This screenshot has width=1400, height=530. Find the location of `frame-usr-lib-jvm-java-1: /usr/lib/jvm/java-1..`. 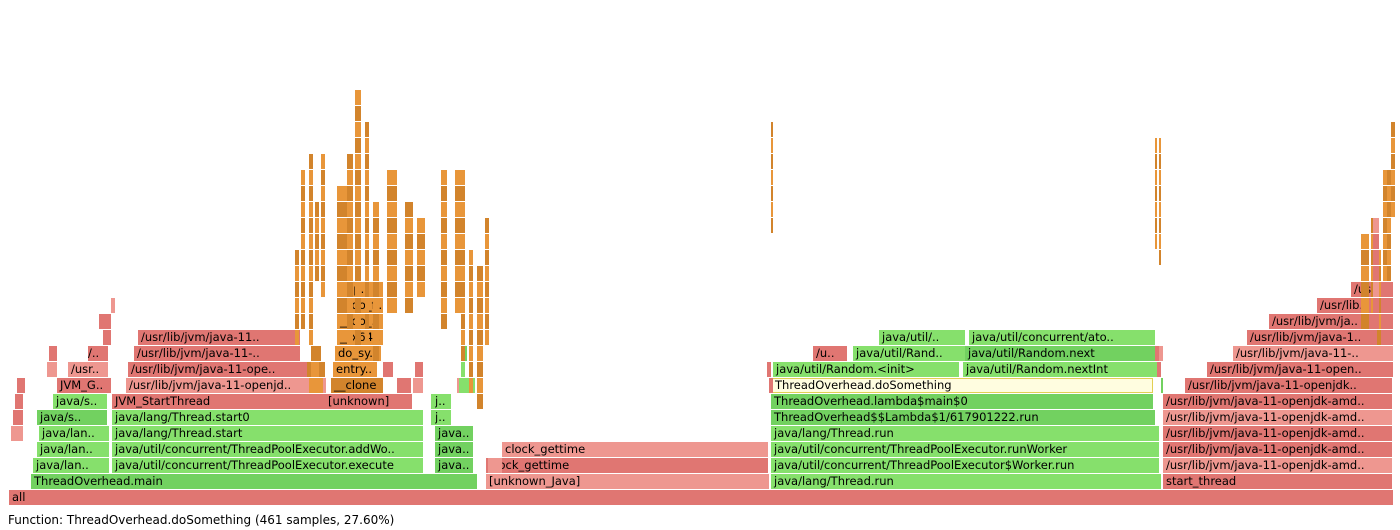

frame-usr-lib-jvm-java-1: /usr/lib/jvm/java-1.. is located at coordinates (1320, 337).